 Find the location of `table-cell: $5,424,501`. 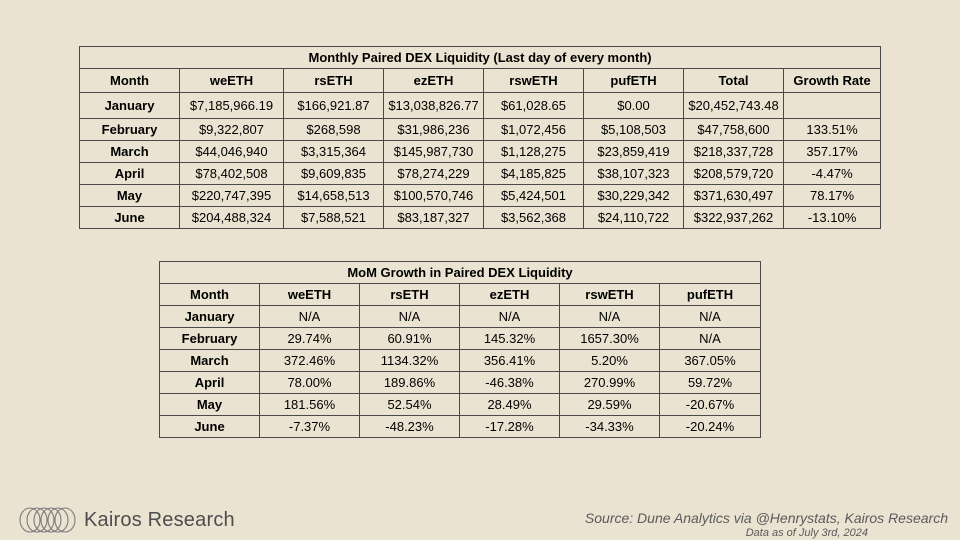

table-cell: $5,424,501 is located at coordinates (533, 195).